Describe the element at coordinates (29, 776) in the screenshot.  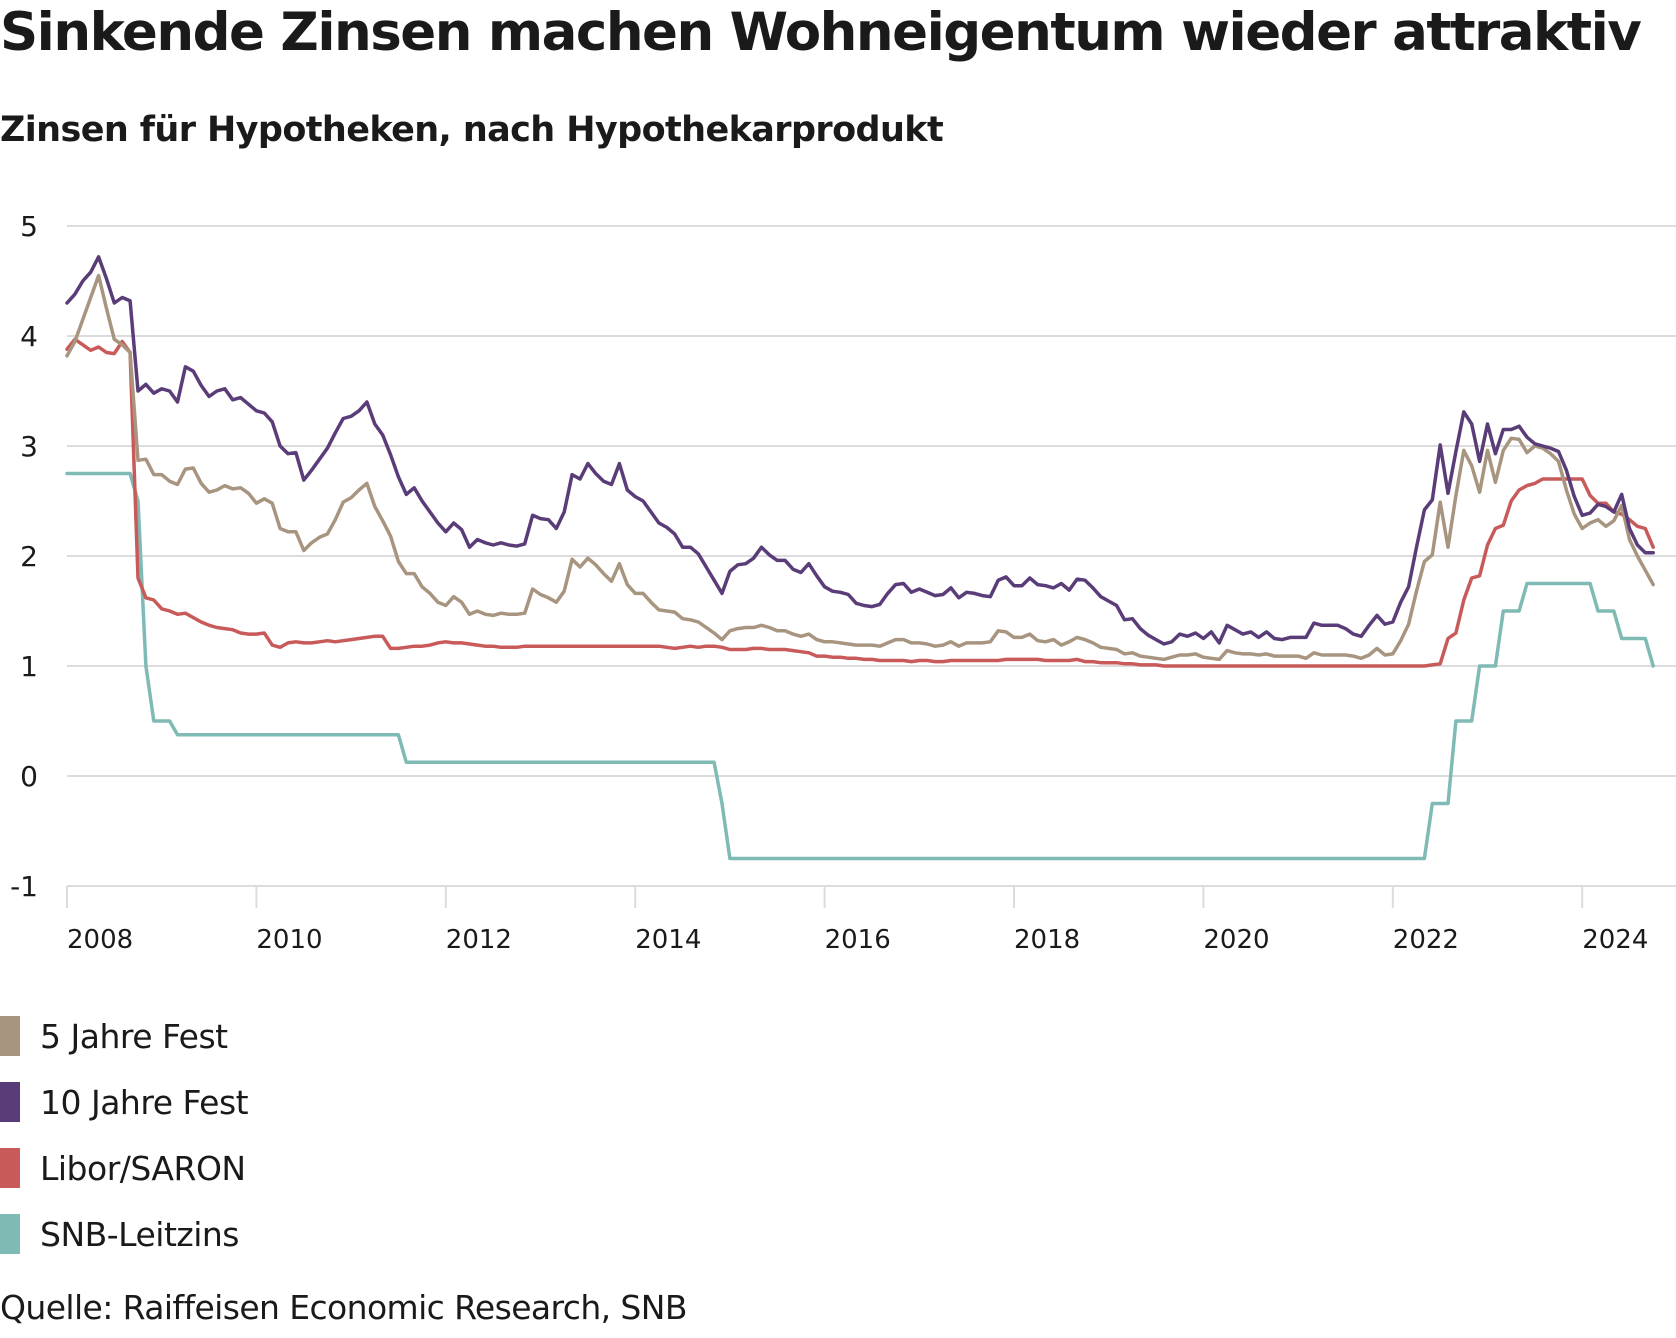
I see `y-tick-label: 0` at that location.